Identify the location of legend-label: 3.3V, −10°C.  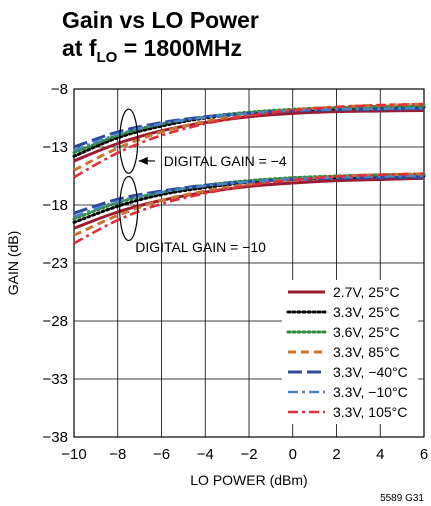
(370, 392).